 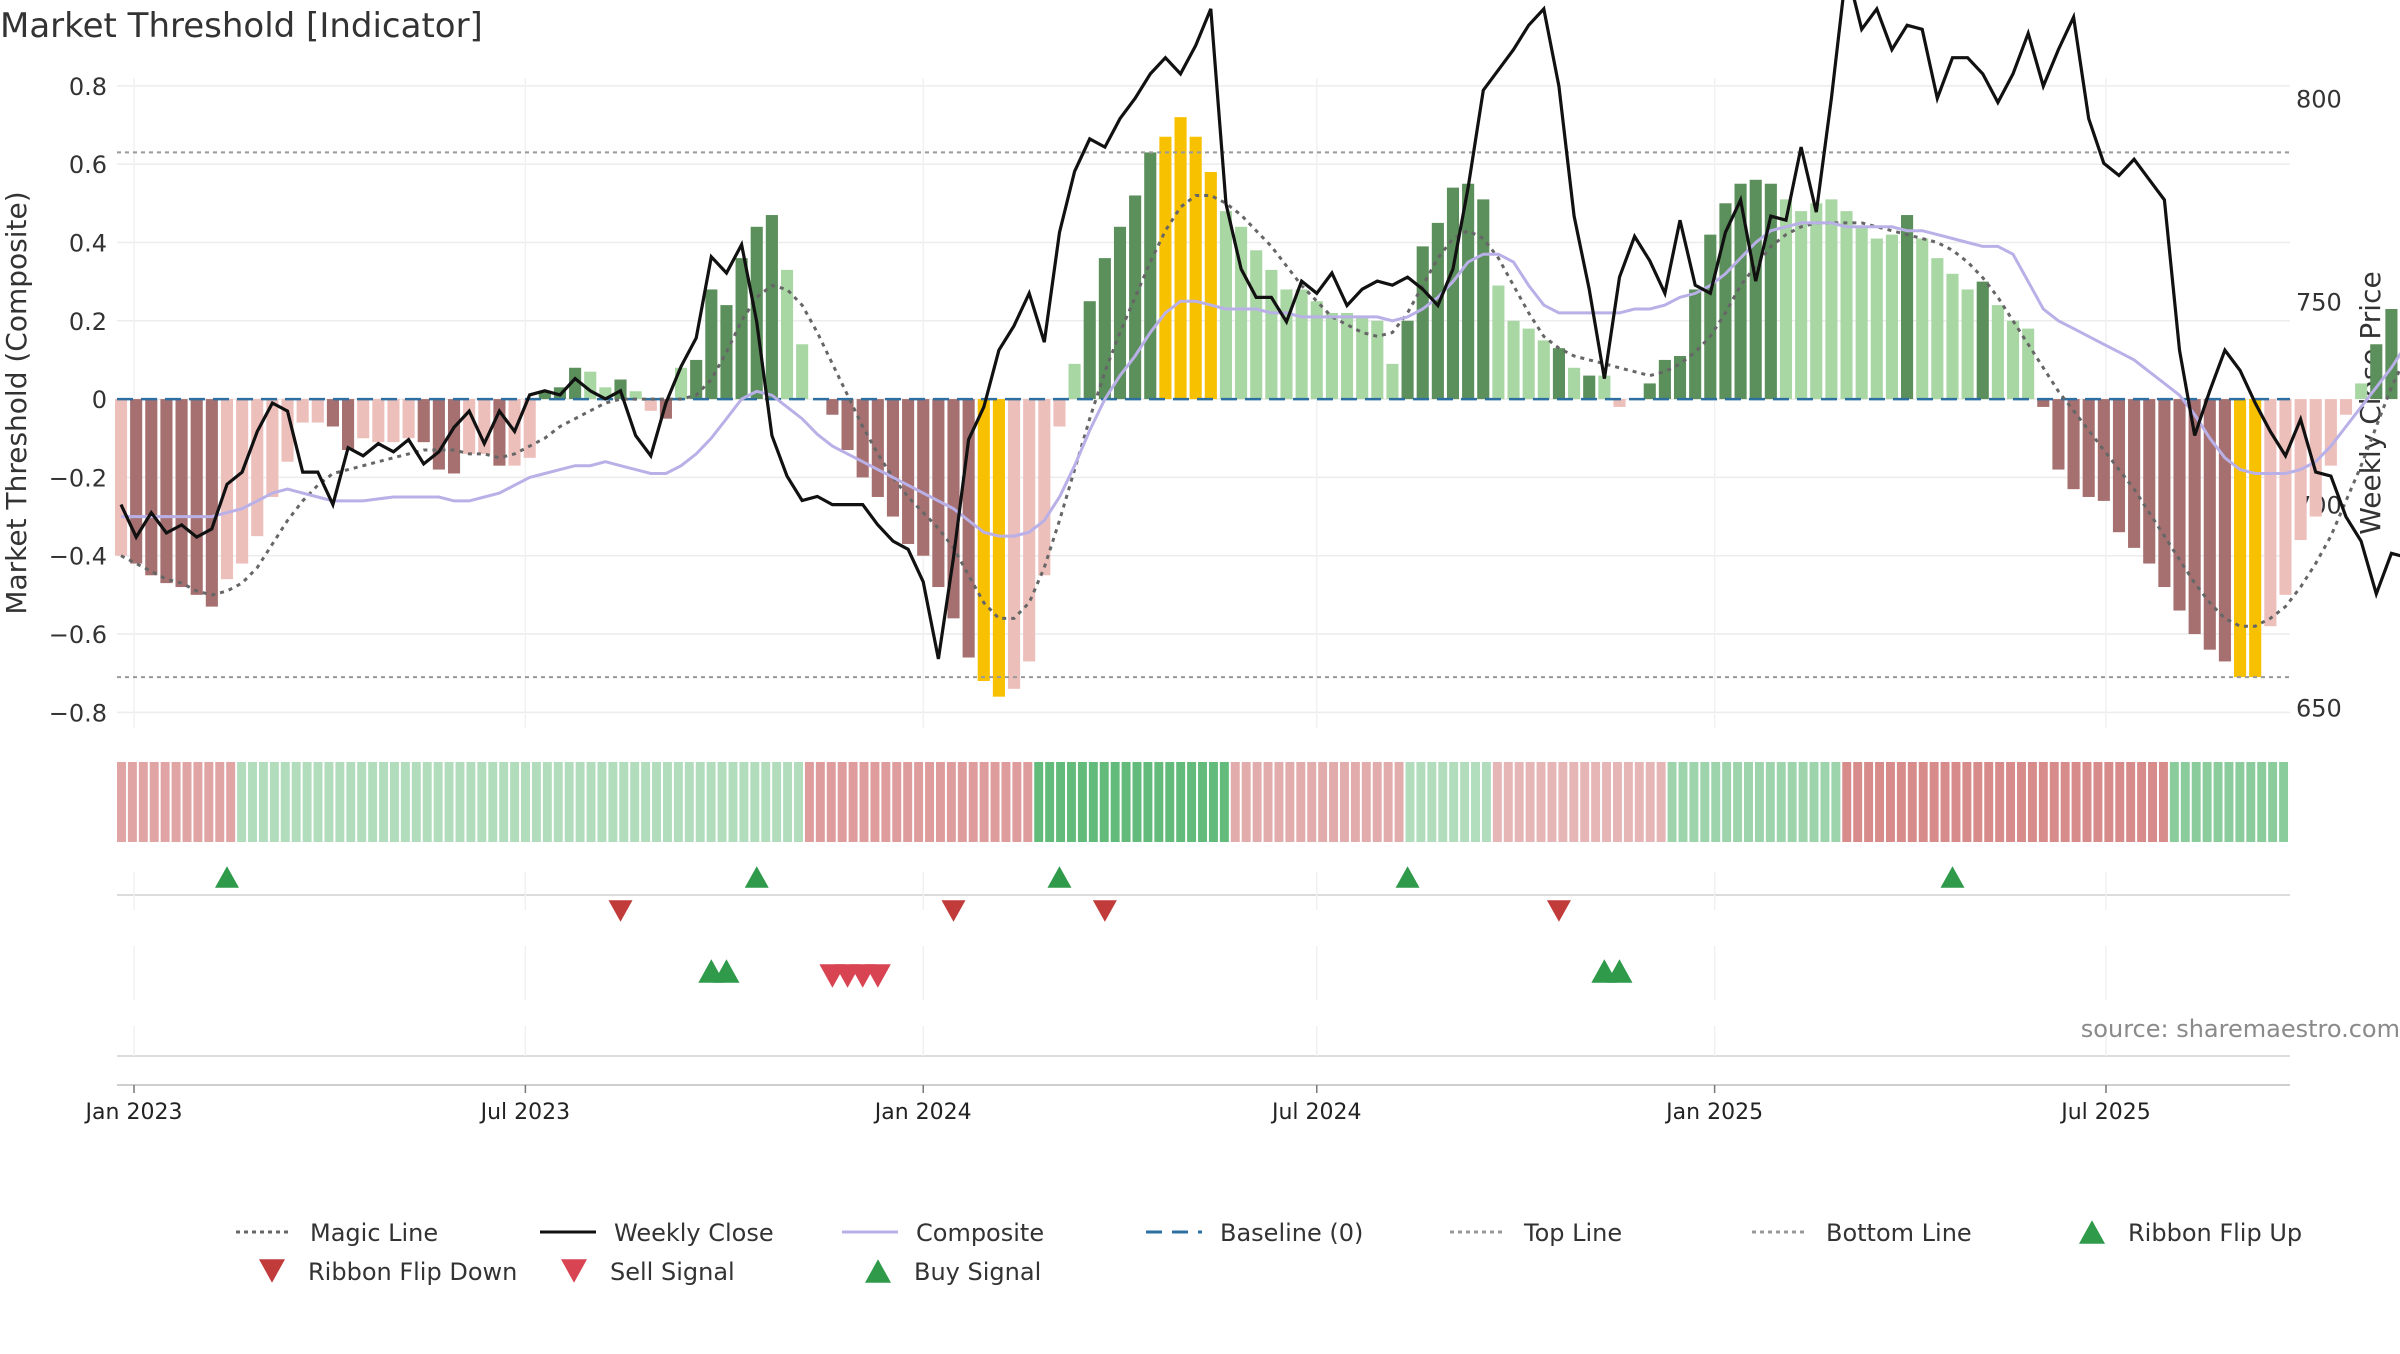 I want to click on y-tick-label: 0.4, so click(x=88, y=243).